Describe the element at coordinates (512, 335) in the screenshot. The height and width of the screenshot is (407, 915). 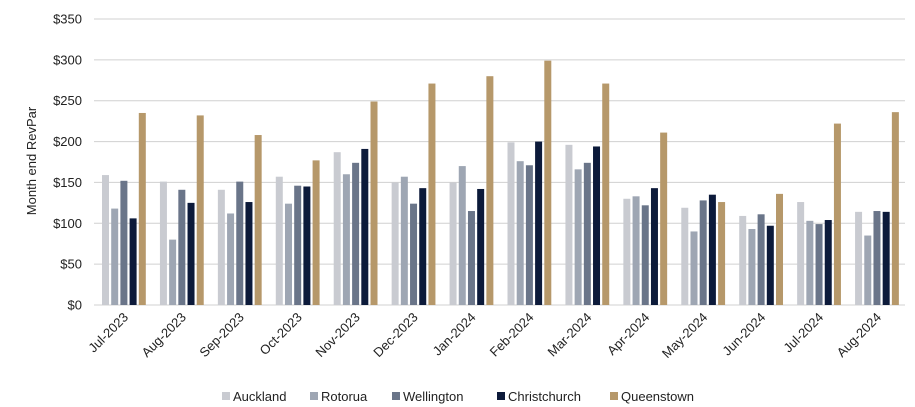
I see `x-tick-label: Feb-2024` at that location.